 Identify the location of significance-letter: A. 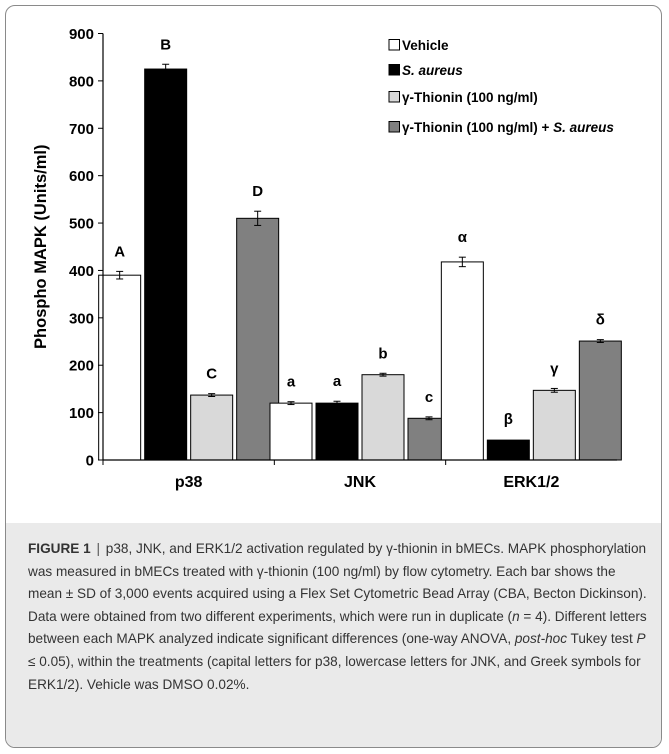
(119, 251).